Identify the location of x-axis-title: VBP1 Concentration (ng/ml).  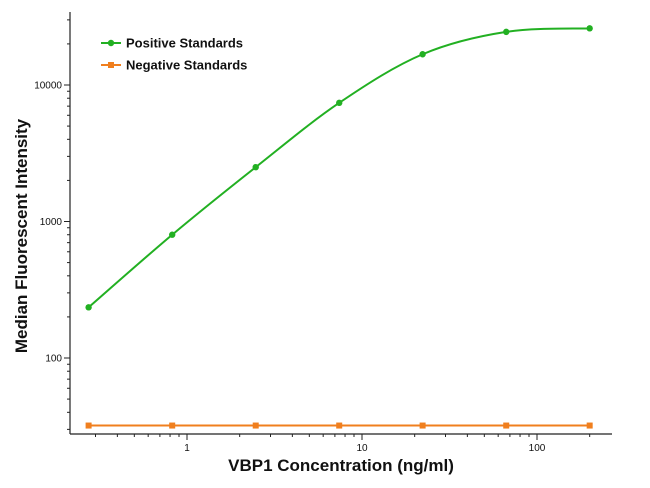
(341, 465).